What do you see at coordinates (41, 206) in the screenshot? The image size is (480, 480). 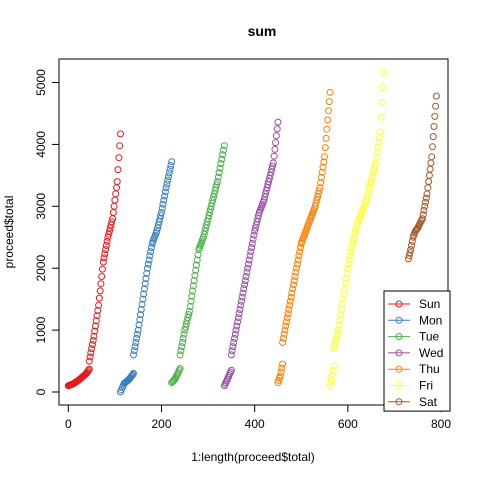 I see `y-tick-label-3000: 3000` at bounding box center [41, 206].